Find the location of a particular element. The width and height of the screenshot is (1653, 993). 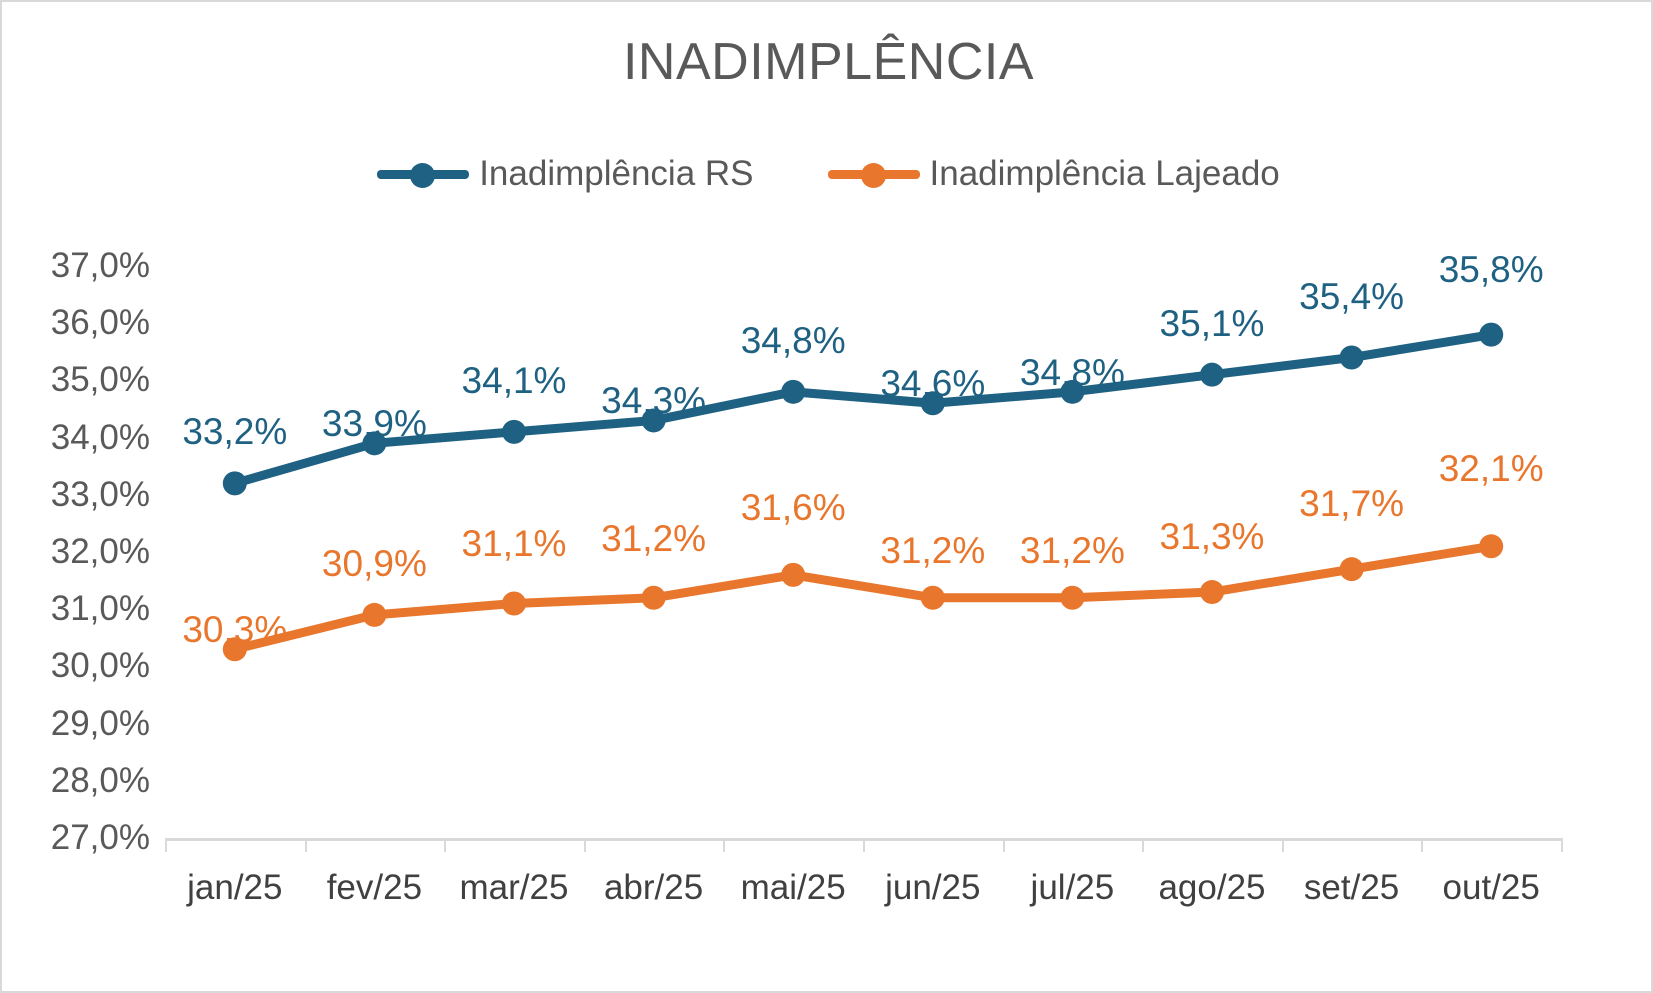

x-axis-tick-label: mar/25 is located at coordinates (514, 887).